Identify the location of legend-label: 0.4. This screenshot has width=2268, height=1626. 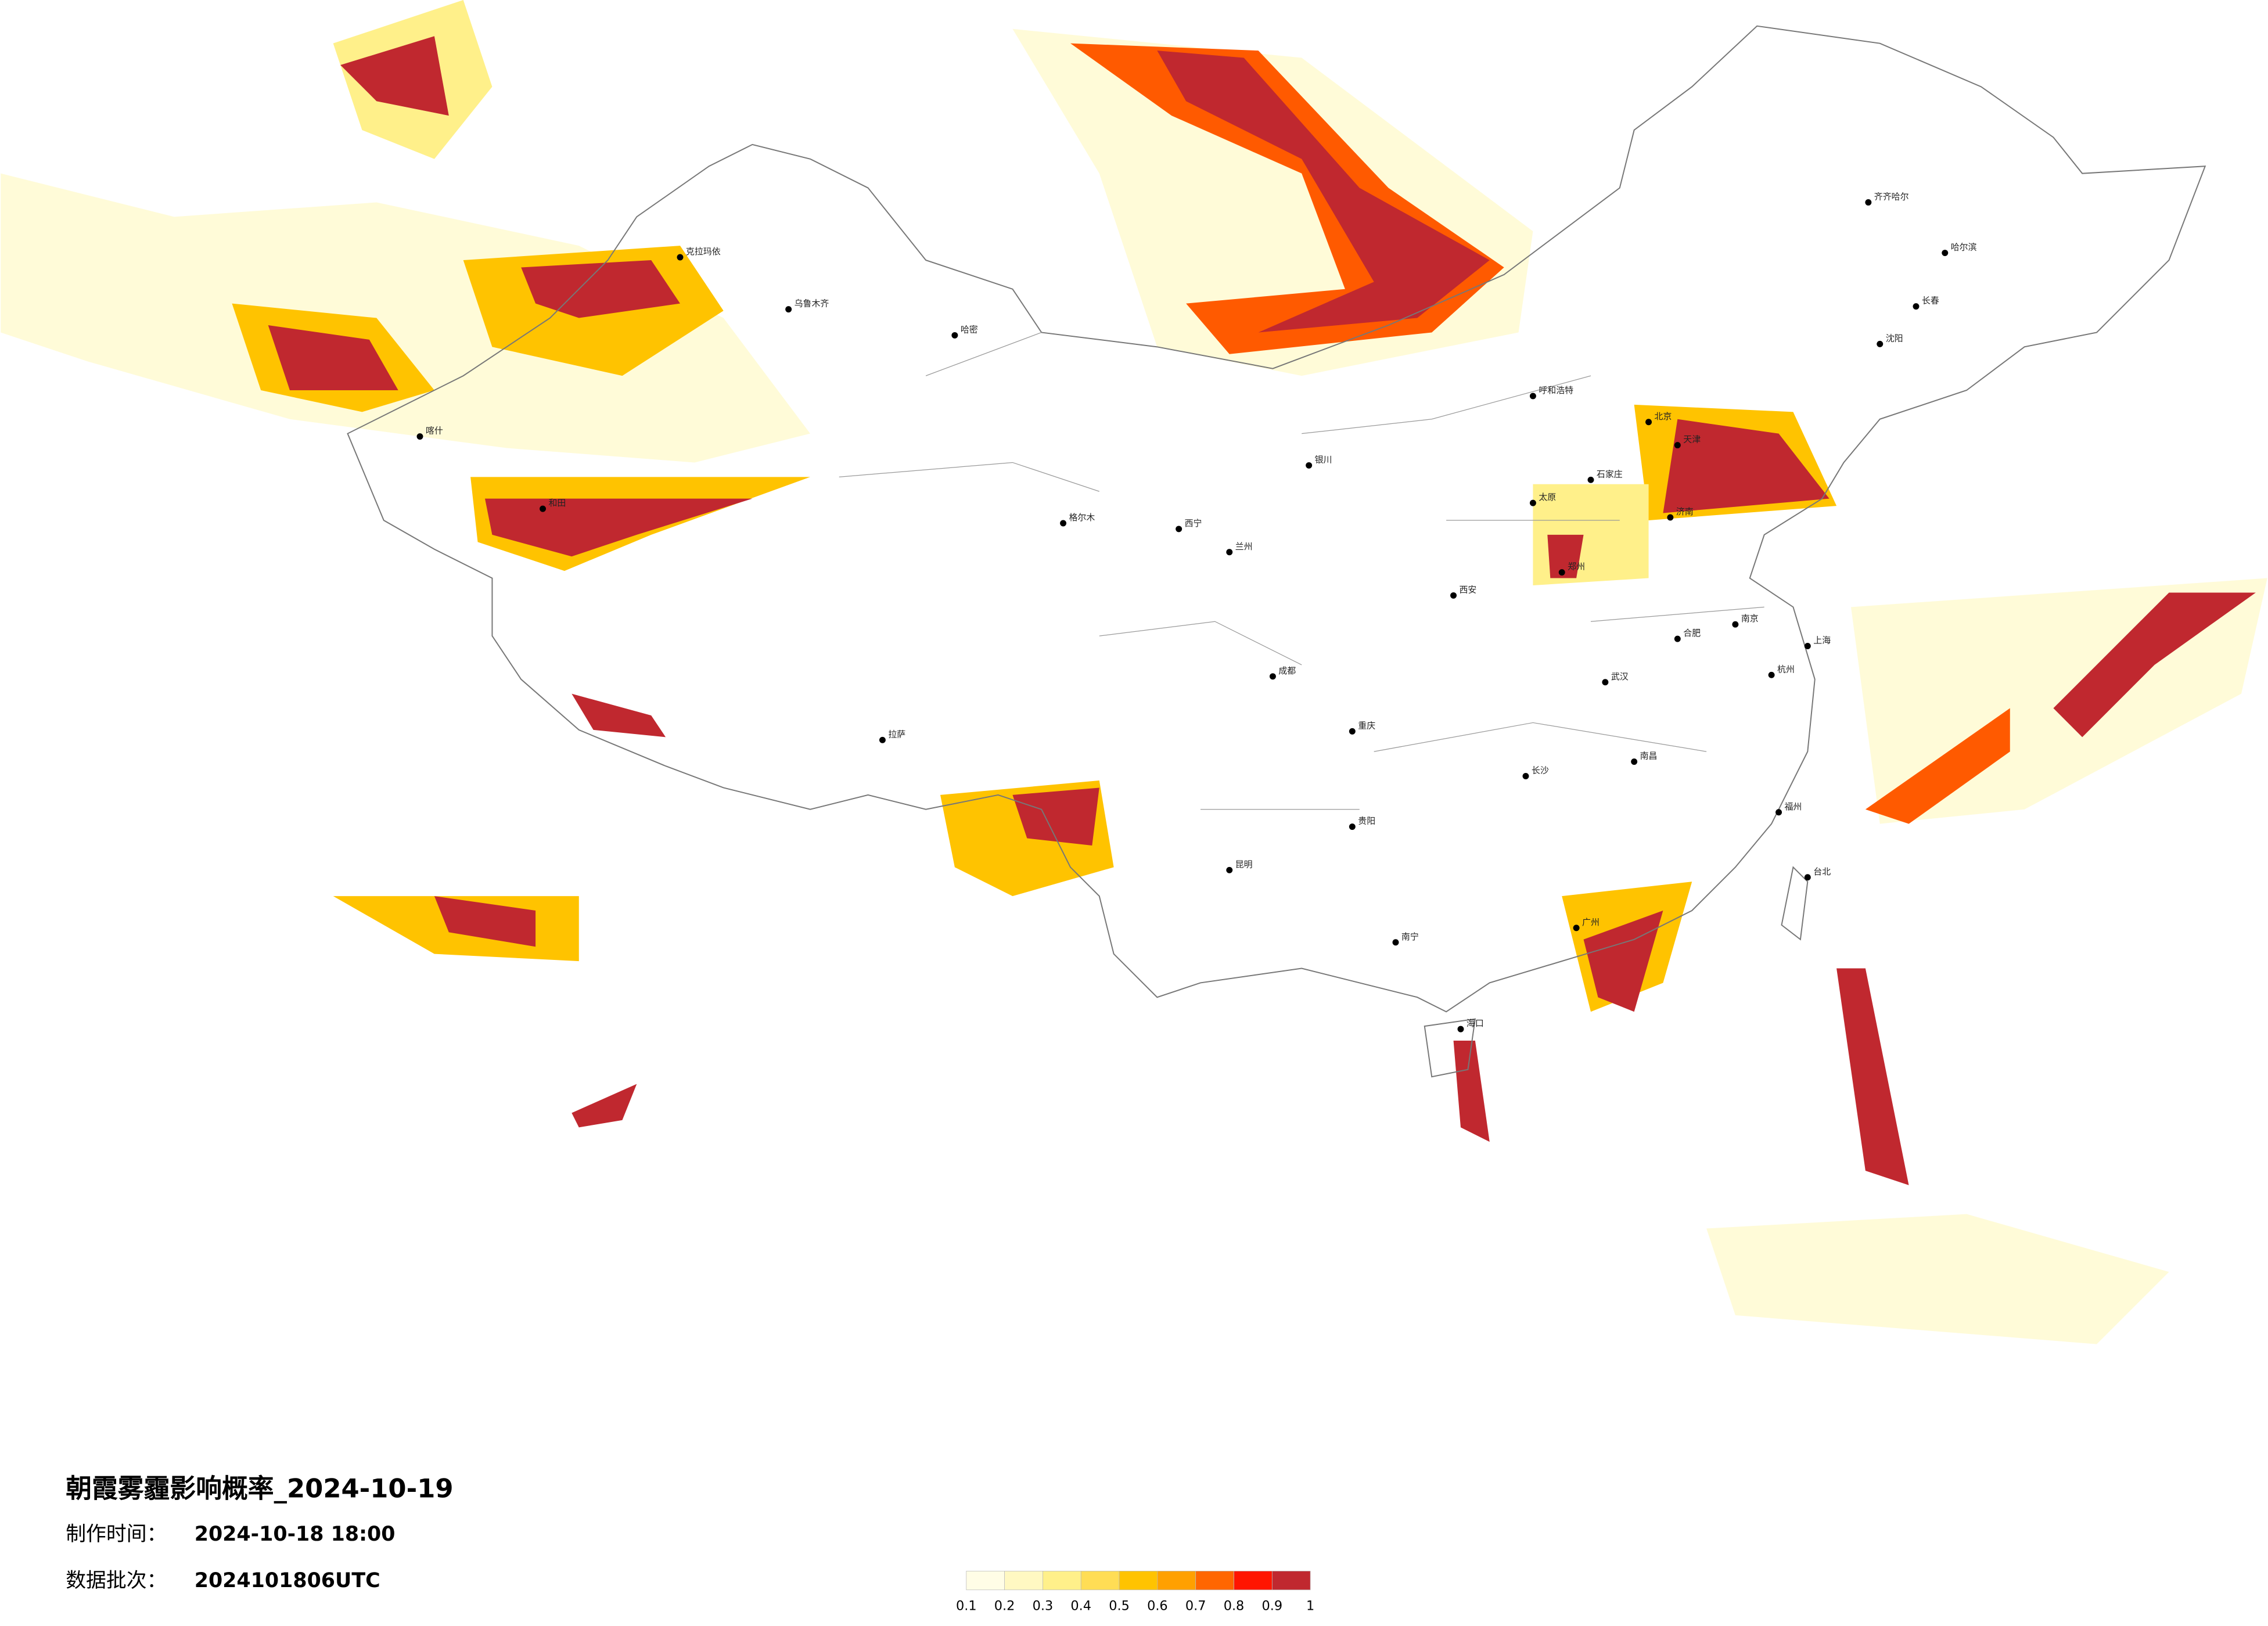
(1080, 1606).